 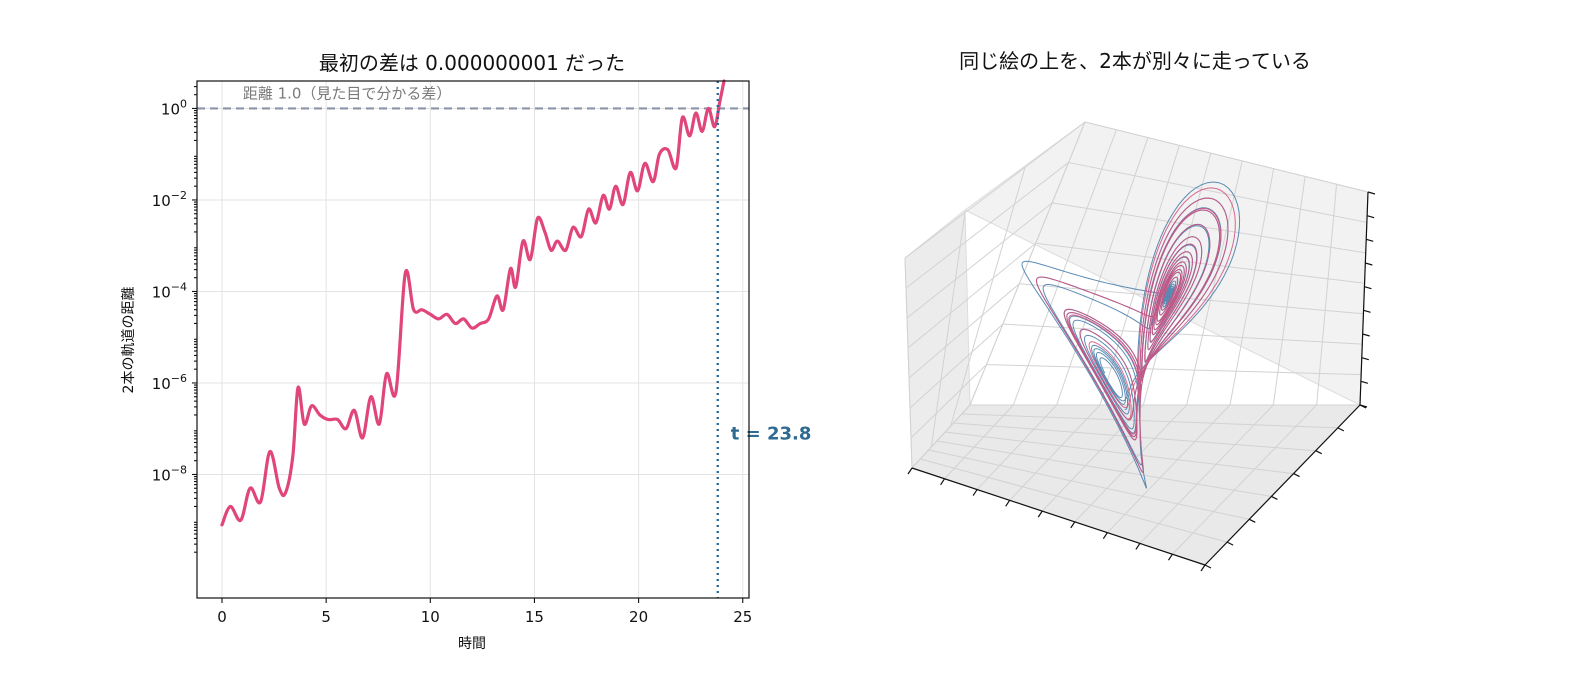 I want to click on x-tick-label: 0, so click(x=222, y=617).